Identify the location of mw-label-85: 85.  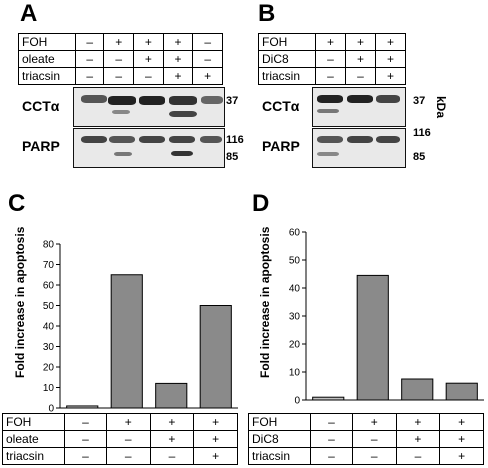
(232, 157).